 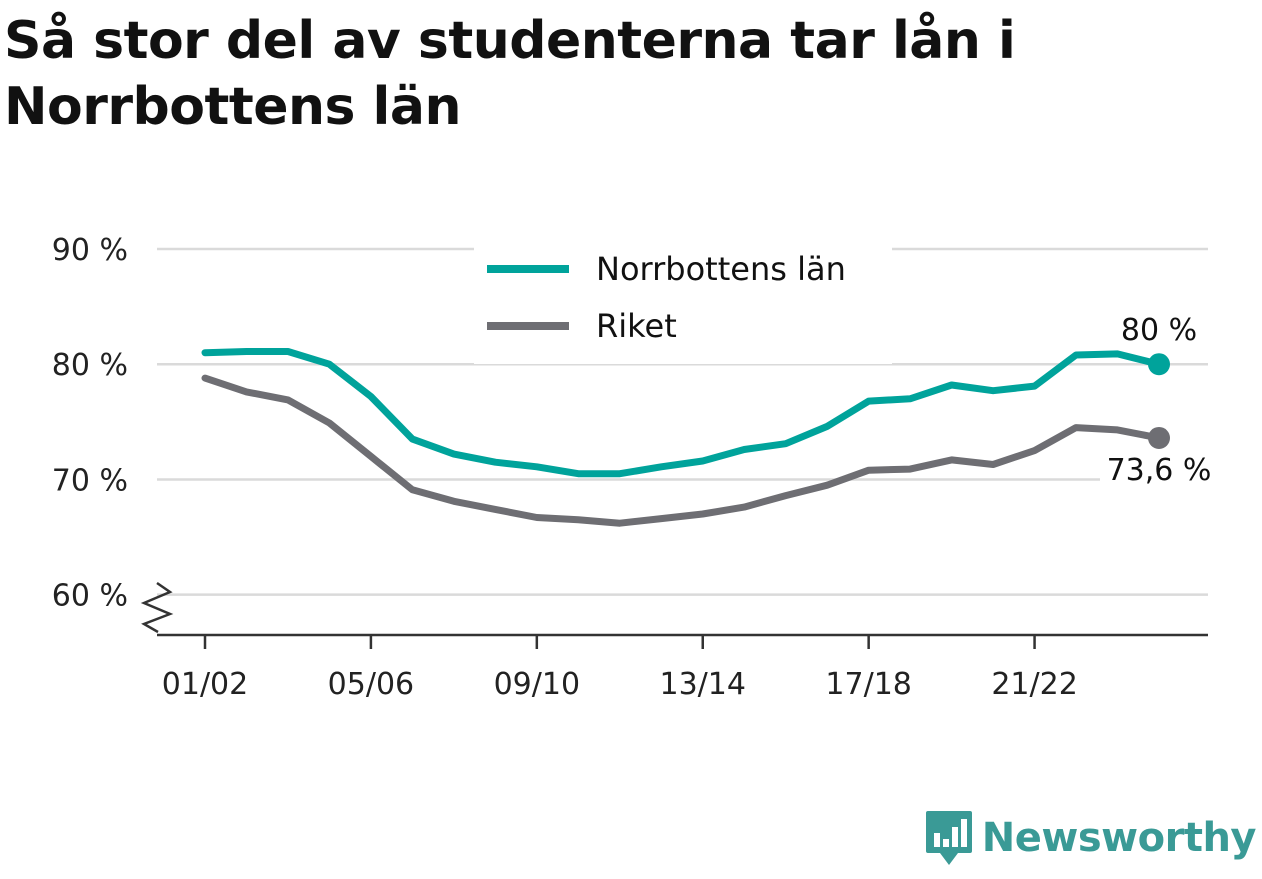 What do you see at coordinates (636, 326) in the screenshot?
I see `legend-label: Riket` at bounding box center [636, 326].